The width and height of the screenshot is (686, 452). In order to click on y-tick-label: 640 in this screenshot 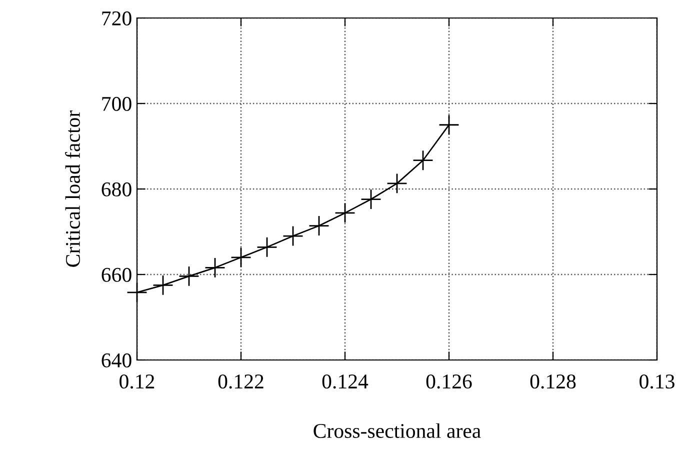, I will do `click(117, 360)`.